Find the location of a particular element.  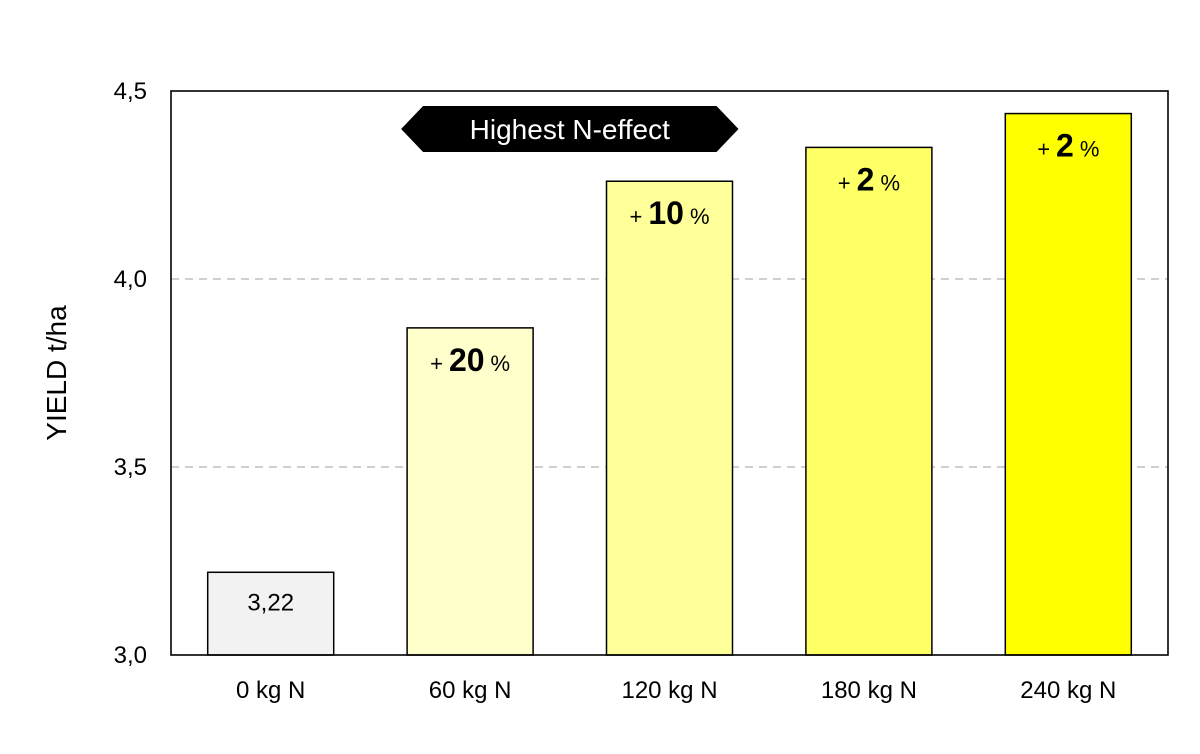

x-axis-ticks: 0 kg N 60 kg N 120 kg N 180 kg N 240 kg N is located at coordinates (676, 690).